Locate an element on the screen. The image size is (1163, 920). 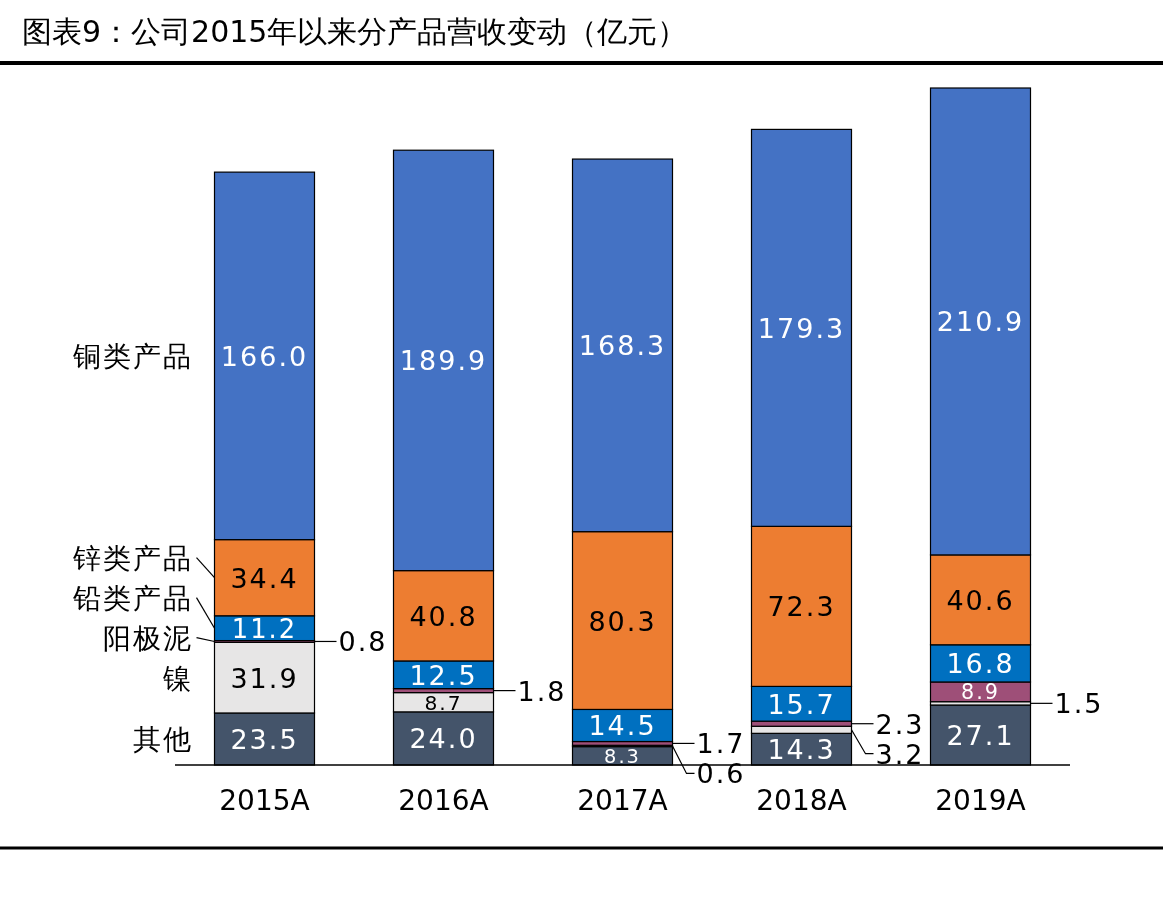
chart-title: 图表9：公司2015年以来分产品营收变动（亿元） is located at coordinates (355, 31).